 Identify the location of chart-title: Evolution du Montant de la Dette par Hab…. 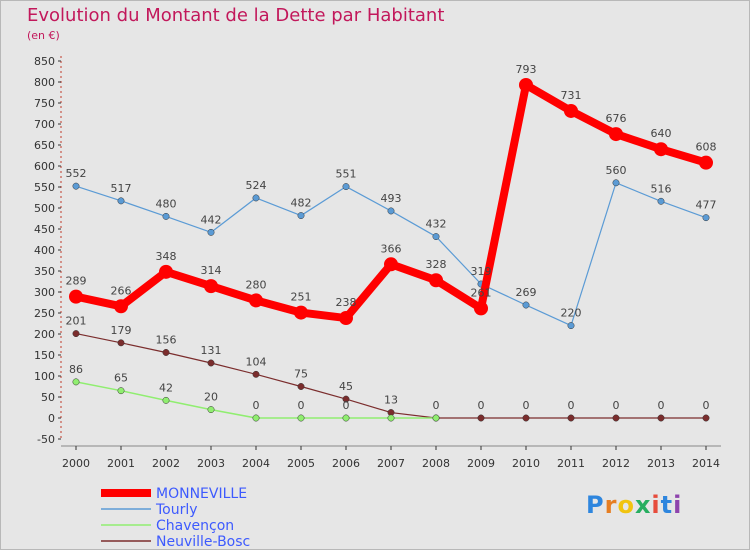
(236, 15).